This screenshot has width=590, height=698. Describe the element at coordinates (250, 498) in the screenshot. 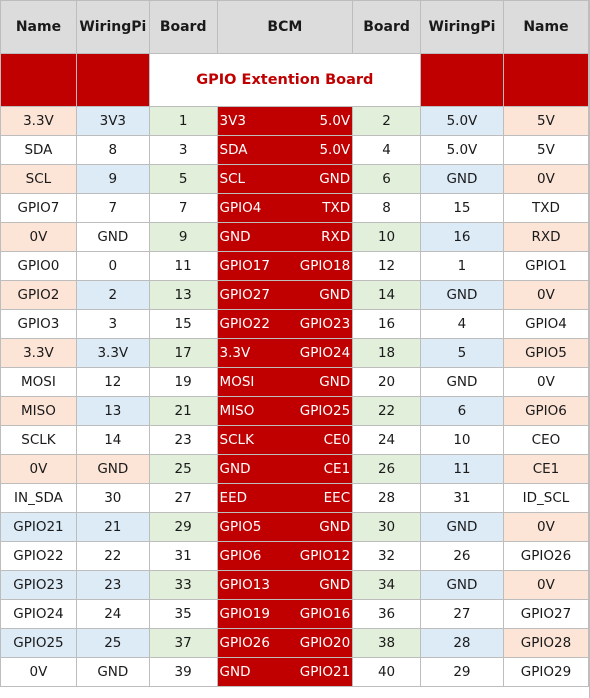

I see `pin-bcm-left: EED` at that location.